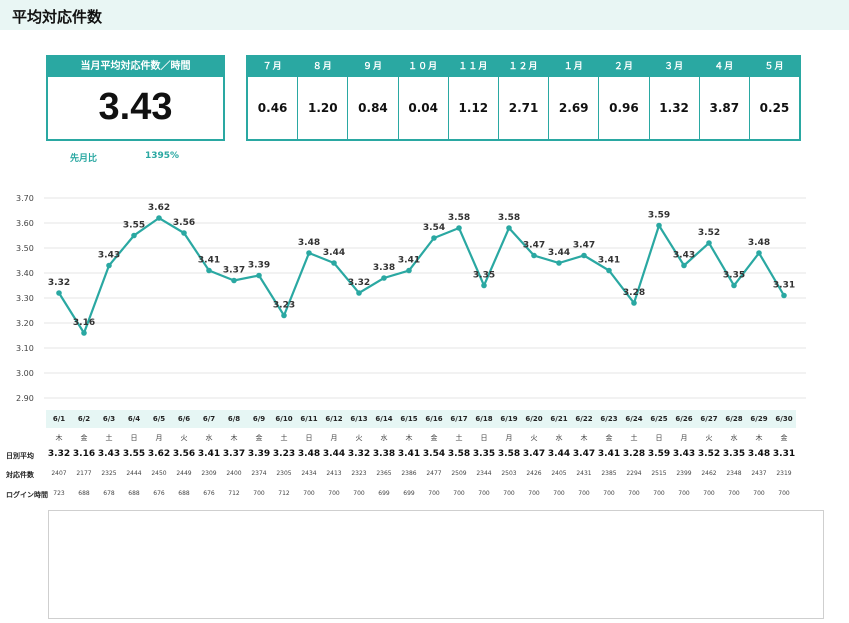 Image resolution: width=849 pixels, height=623 pixels. Describe the element at coordinates (25, 348) in the screenshot. I see `y-tick-label: 3.10` at that location.